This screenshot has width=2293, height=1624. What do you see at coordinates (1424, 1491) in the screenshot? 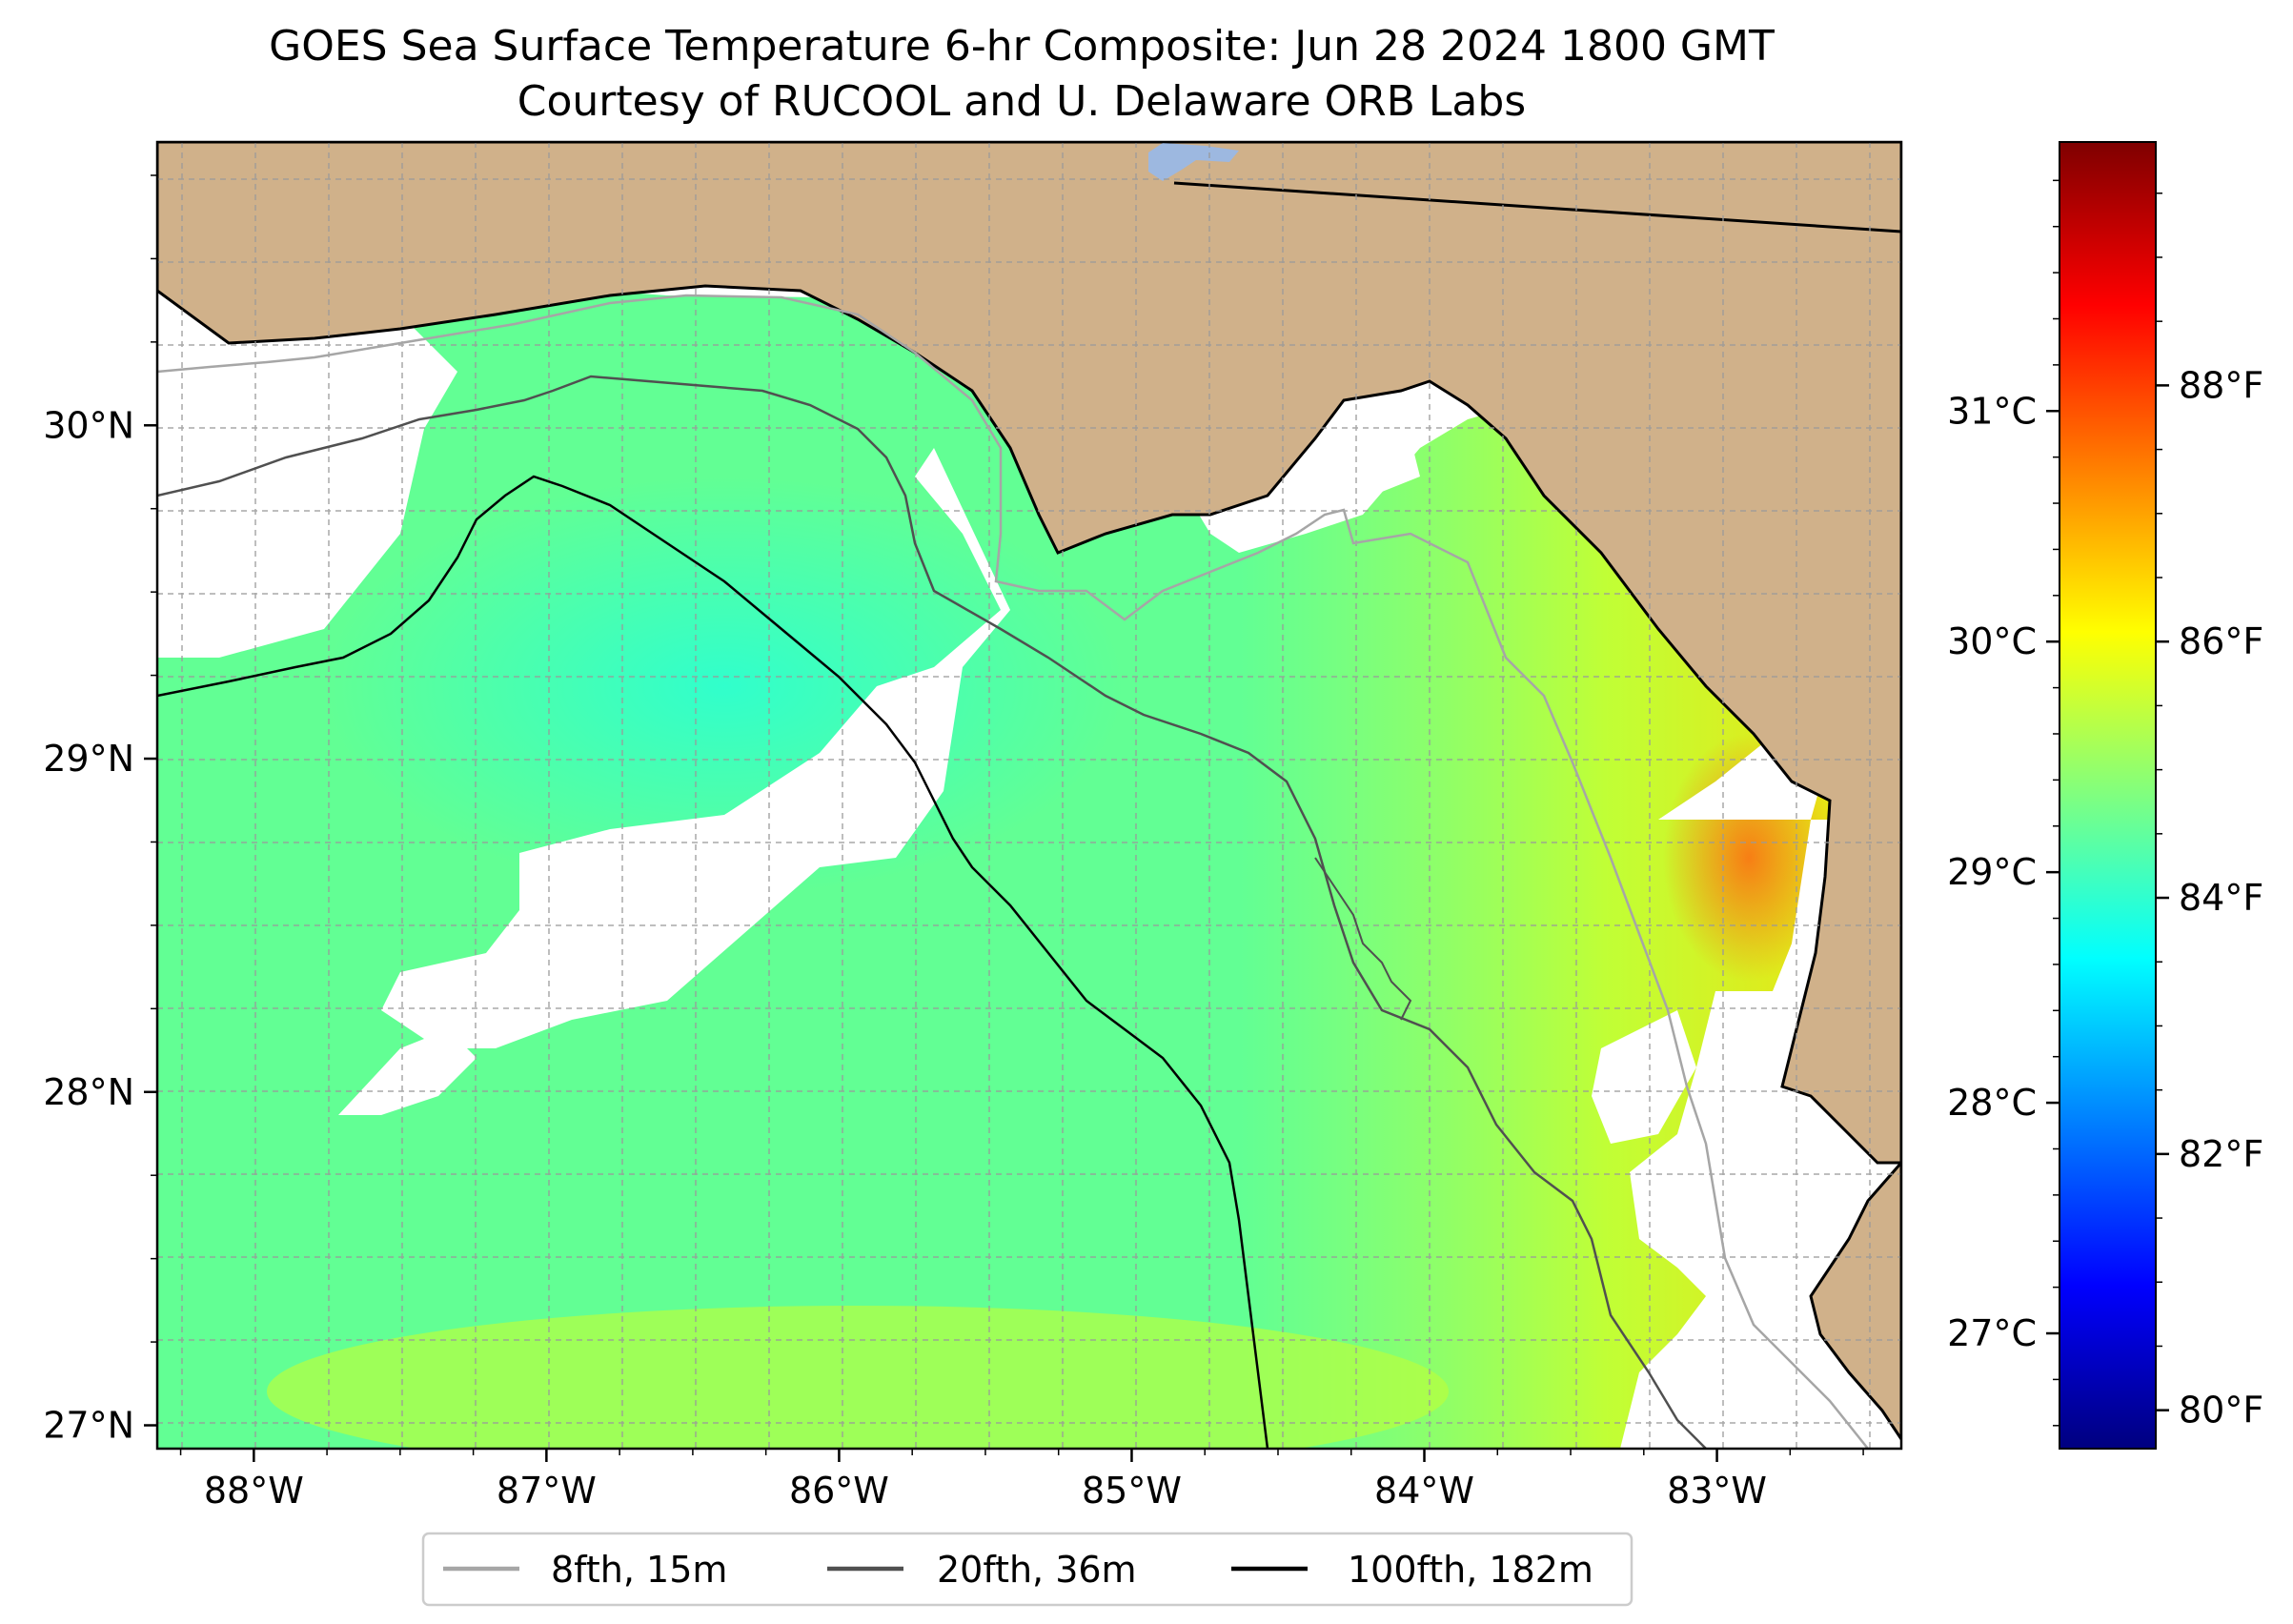
I see `lon-tick-label: 84°W` at bounding box center [1424, 1491].